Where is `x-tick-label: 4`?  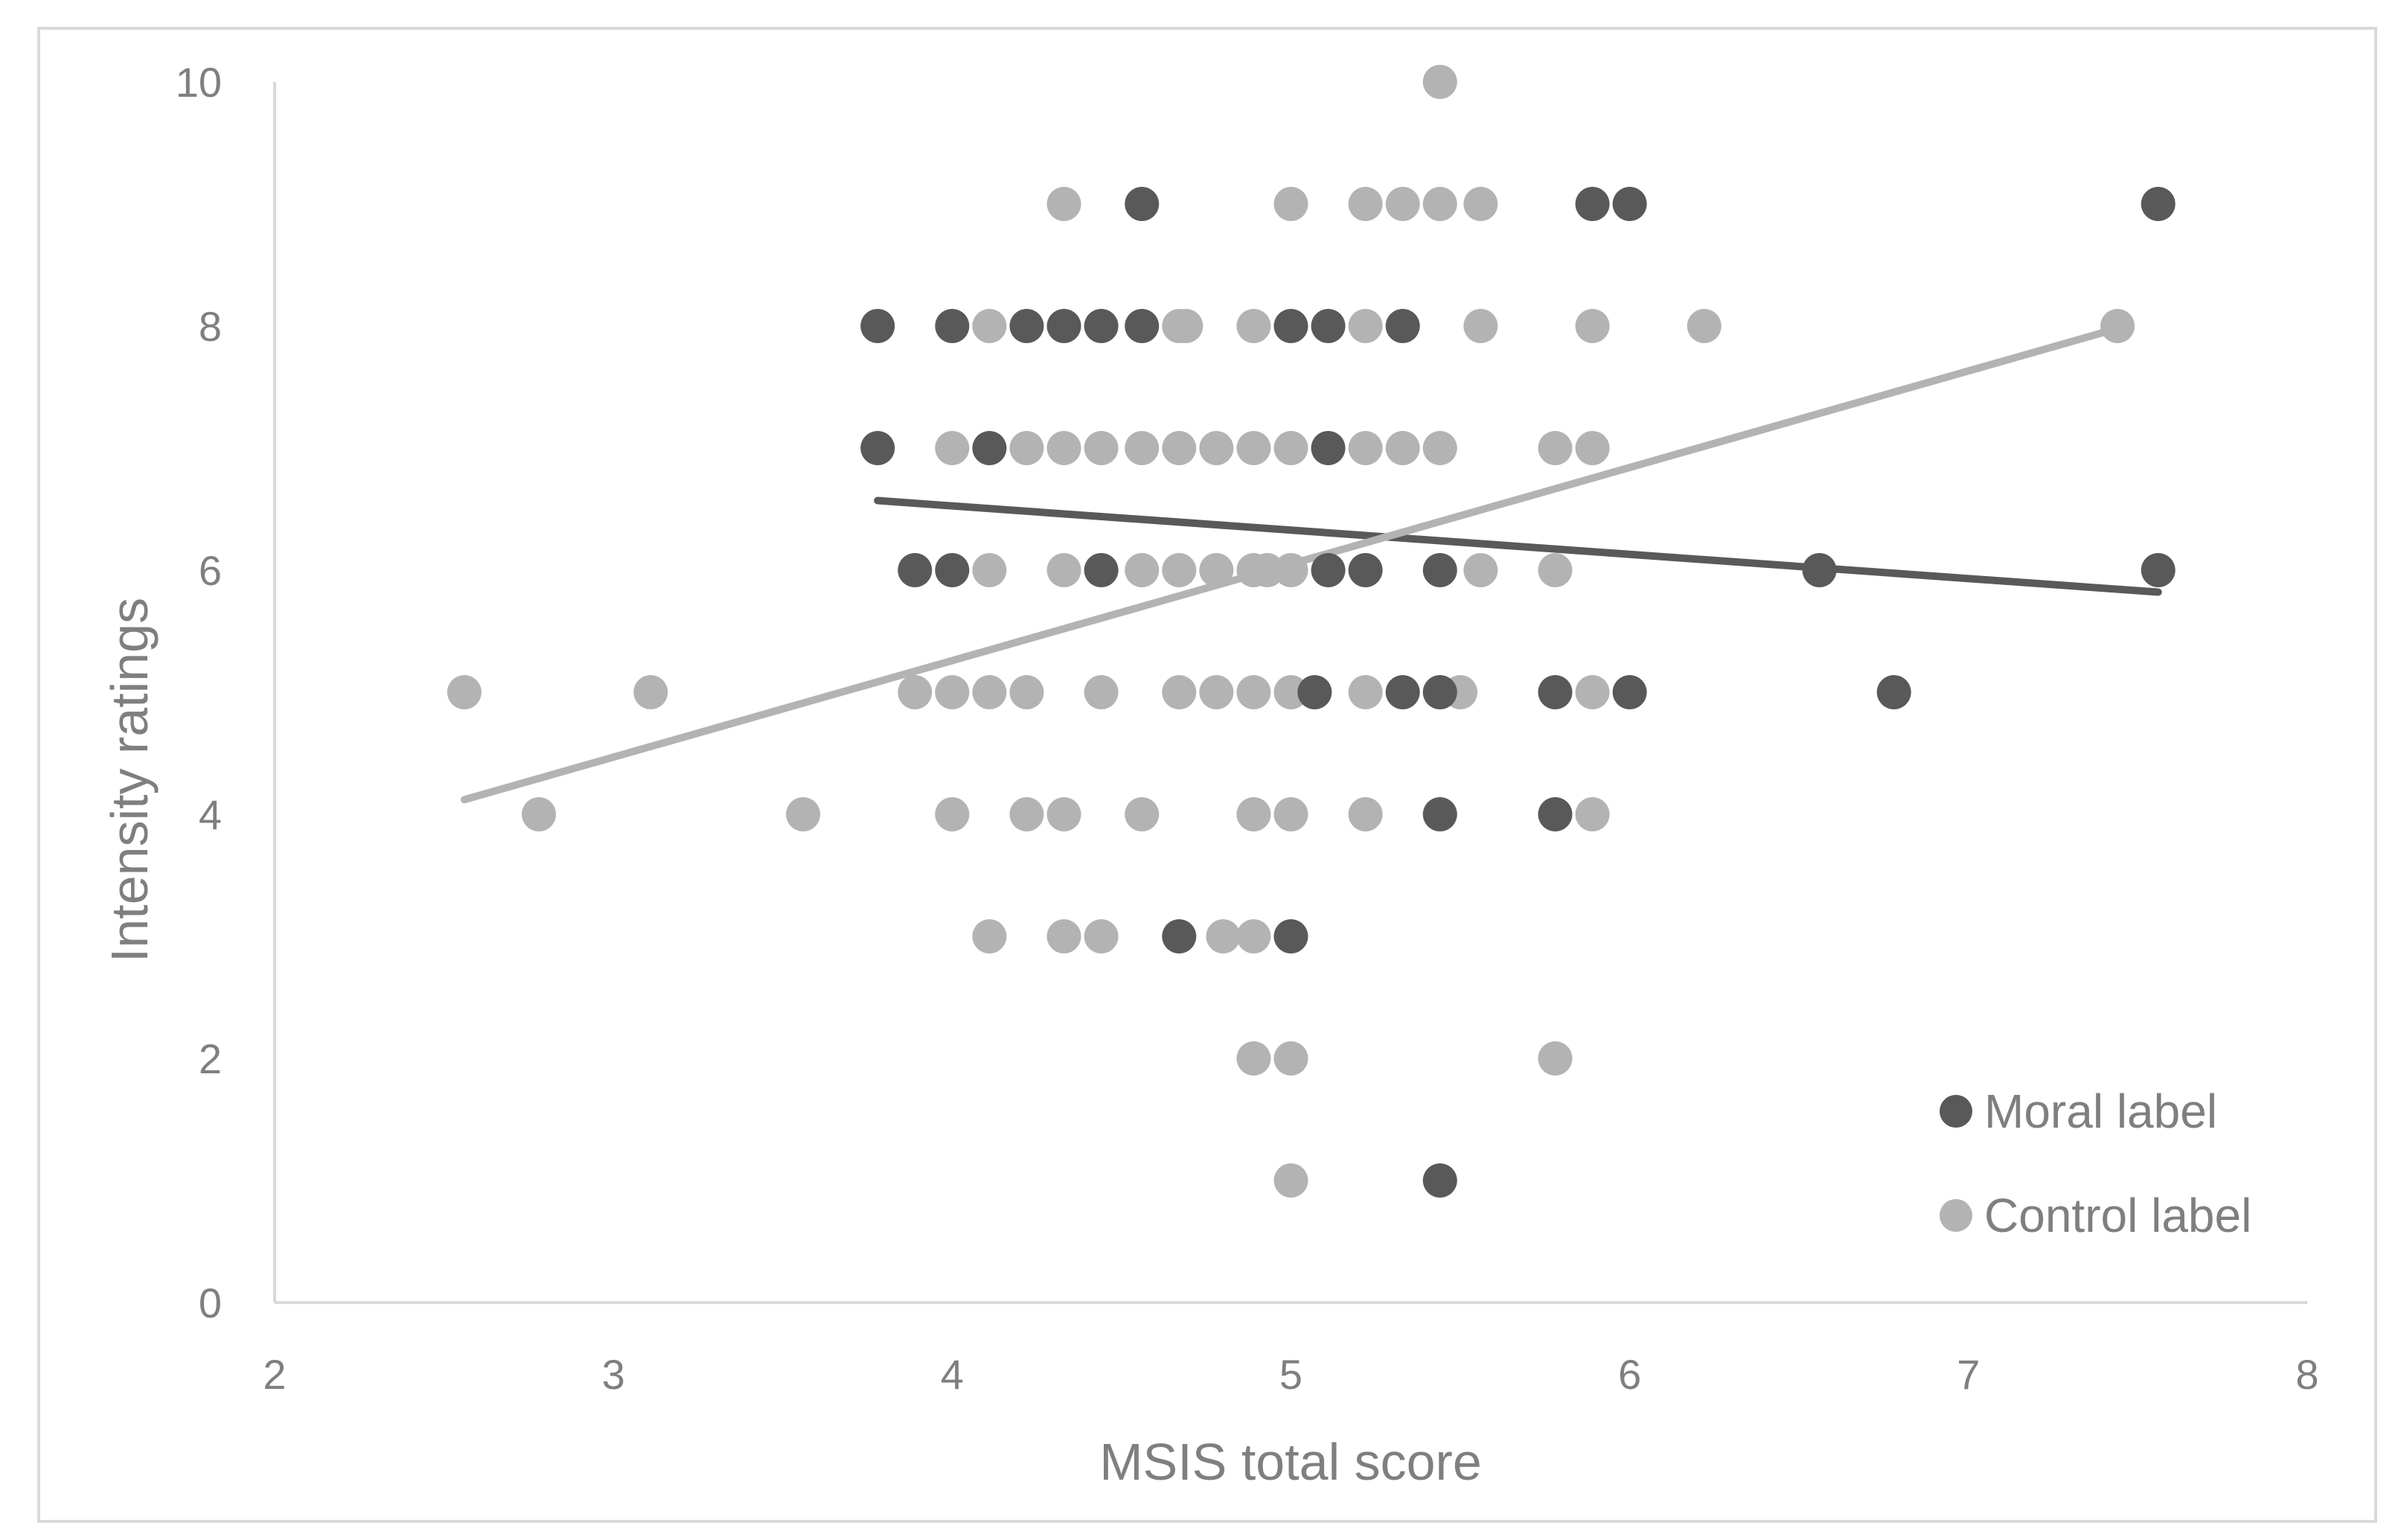 x-tick-label: 4 is located at coordinates (952, 1375).